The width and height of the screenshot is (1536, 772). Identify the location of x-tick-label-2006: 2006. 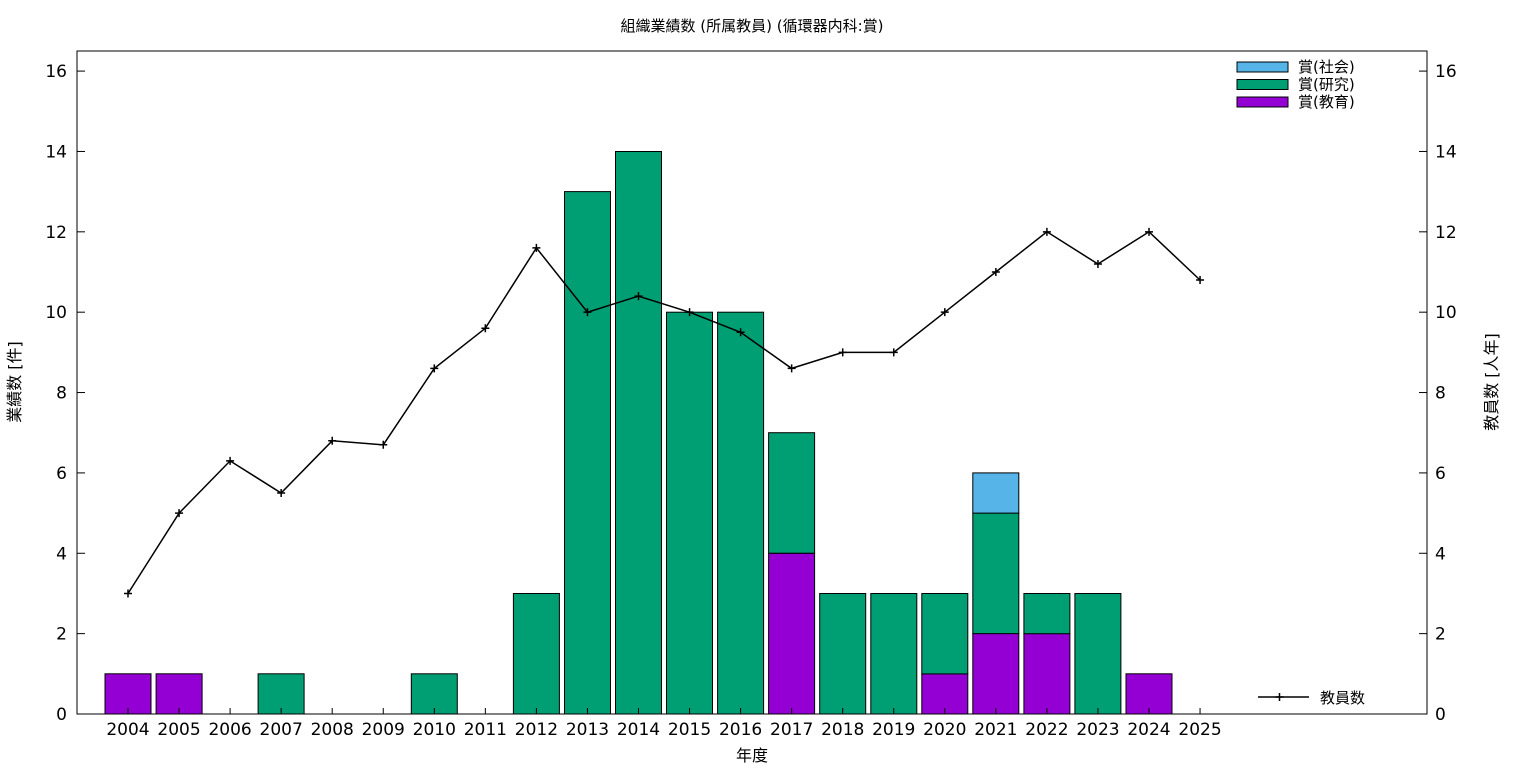
(229, 730).